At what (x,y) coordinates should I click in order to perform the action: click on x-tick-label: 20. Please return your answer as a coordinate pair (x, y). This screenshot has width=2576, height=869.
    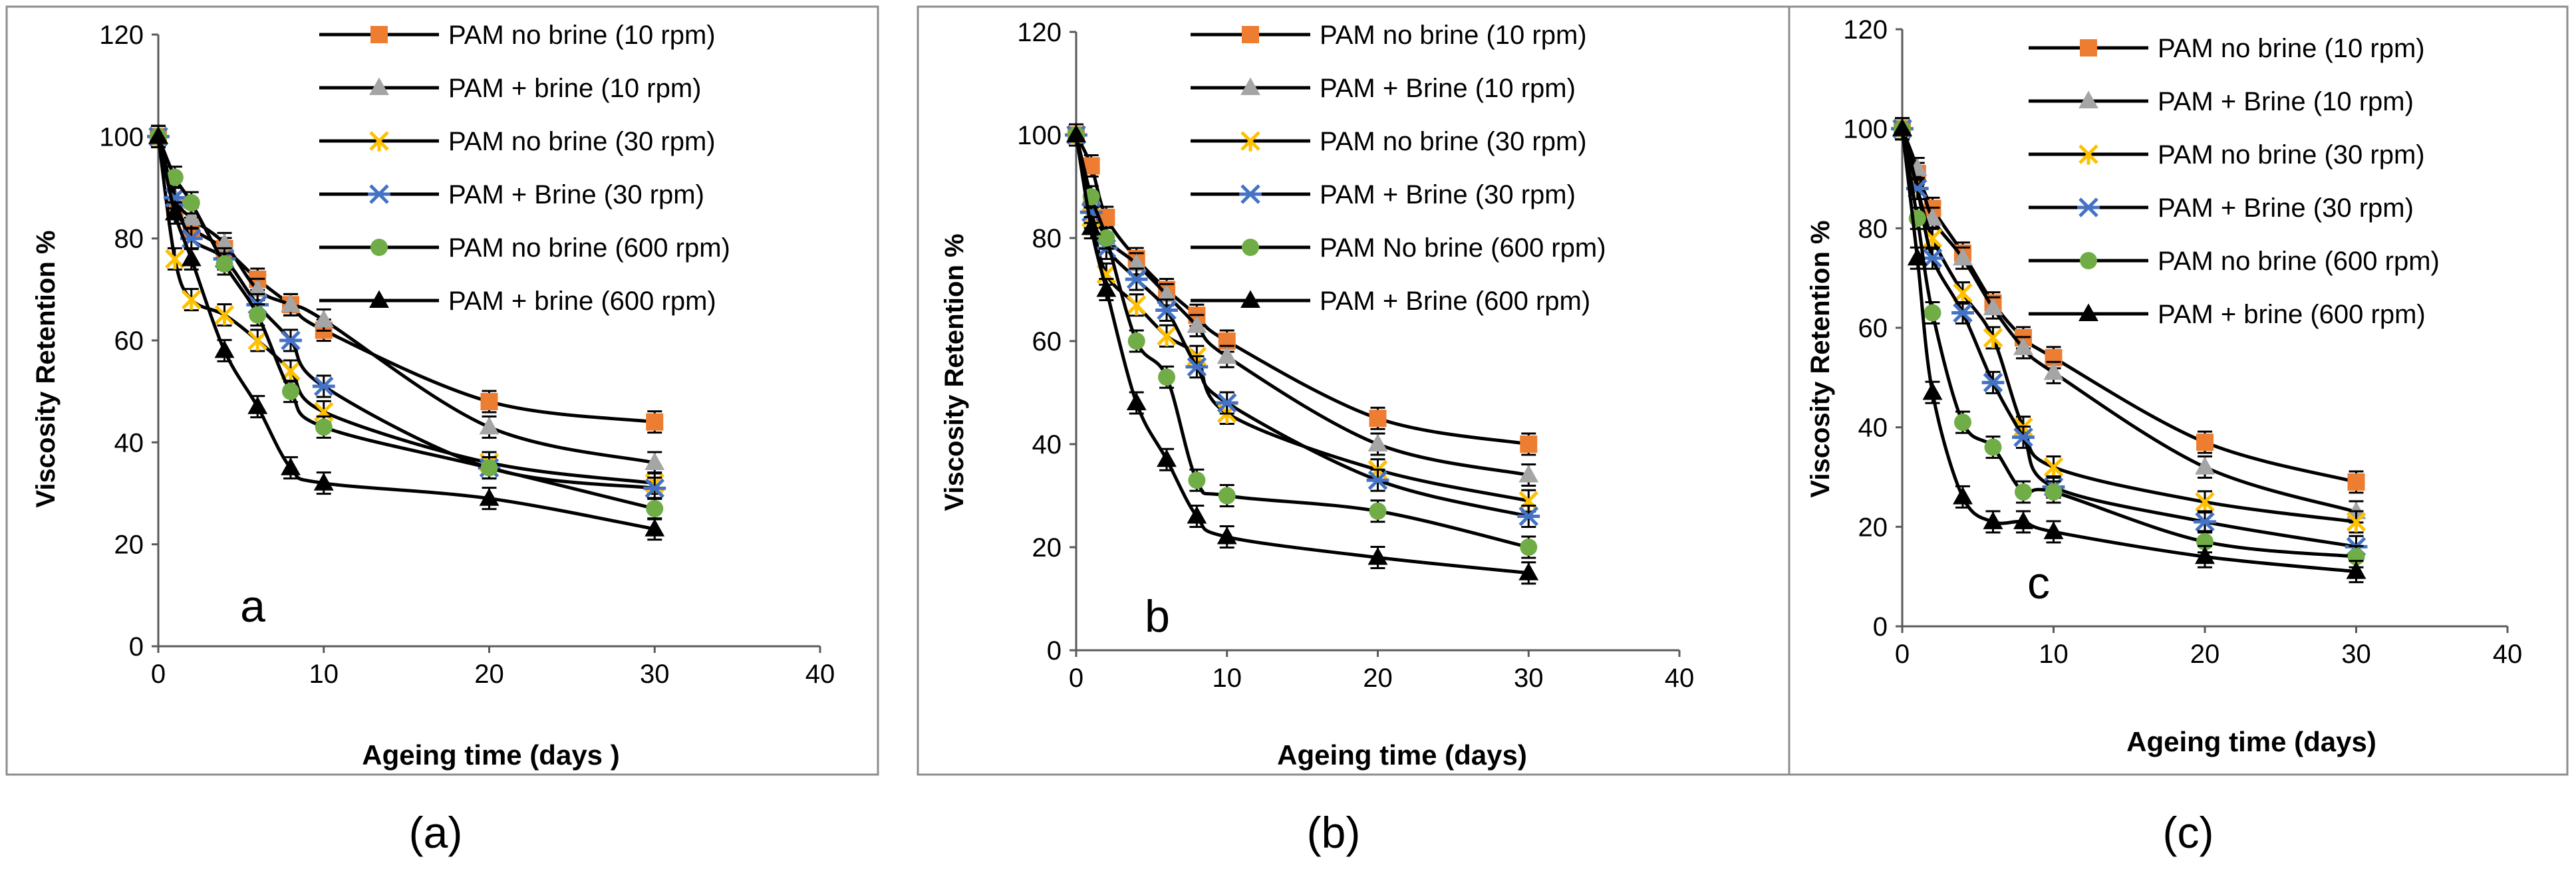
    Looking at the image, I should click on (489, 674).